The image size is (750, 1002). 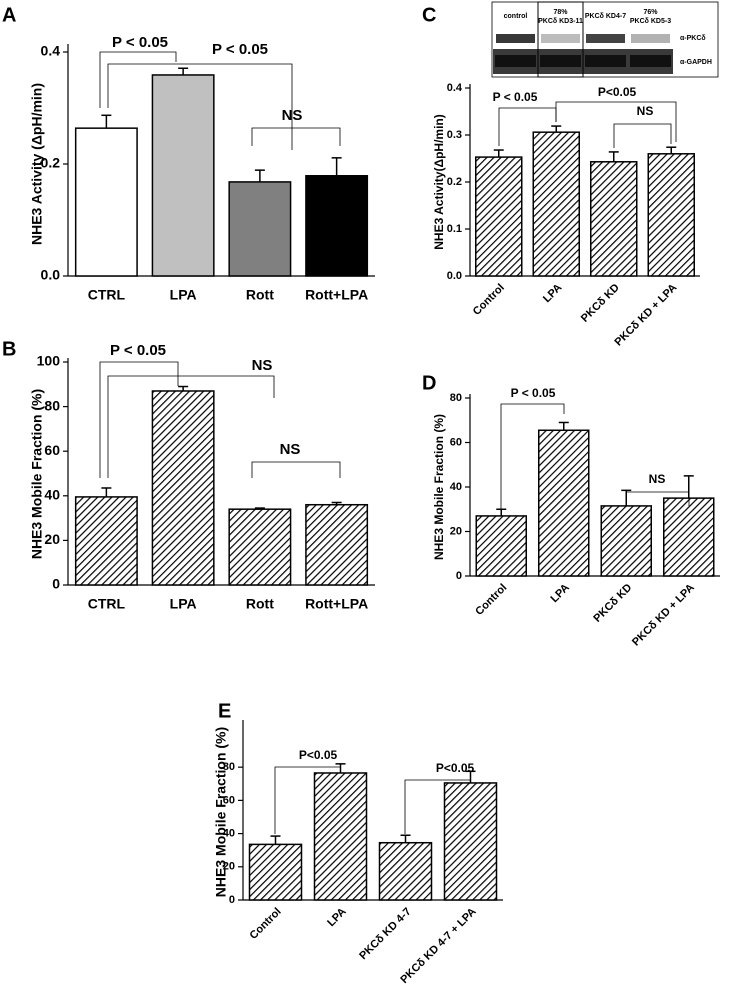 What do you see at coordinates (516, 16) in the screenshot?
I see `blot-lane-label: control` at bounding box center [516, 16].